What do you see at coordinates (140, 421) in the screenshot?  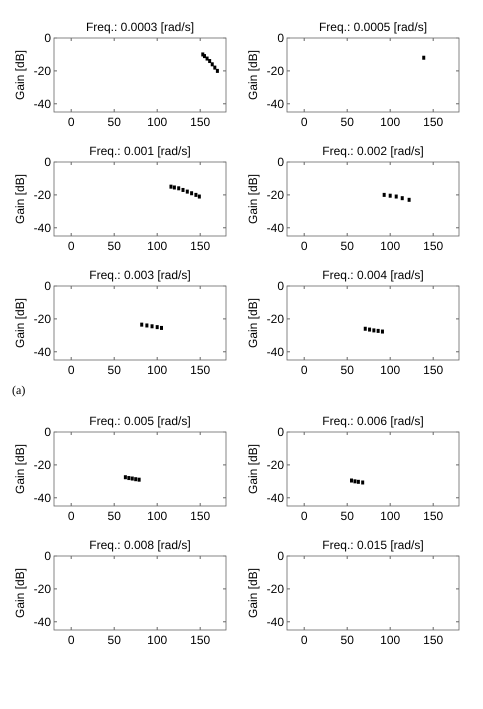 I see `chart-title: Freq.: 0.005 [rad/s]` at bounding box center [140, 421].